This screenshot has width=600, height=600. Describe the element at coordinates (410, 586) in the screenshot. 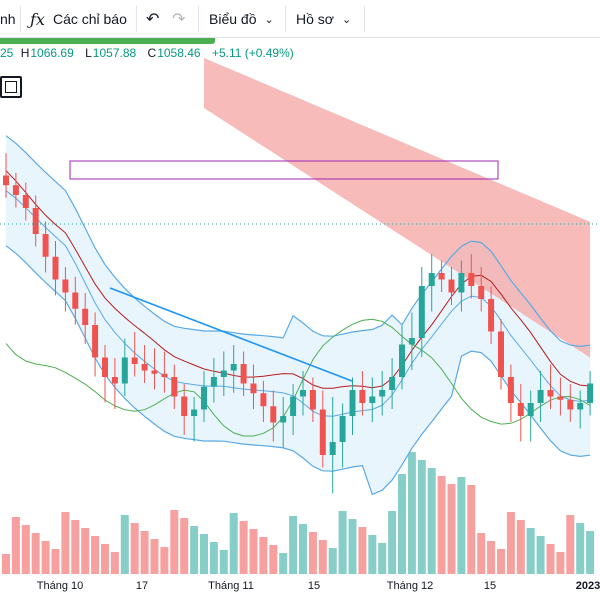

I see `xaxis-label: Tháng 12` at that location.